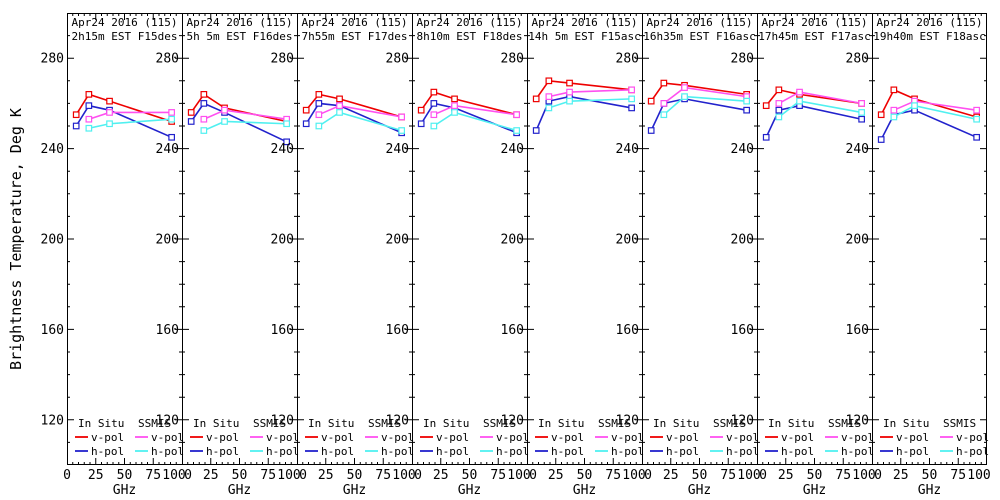 Image resolution: width=1000 pixels, height=500 pixels. What do you see at coordinates (16, 239) in the screenshot?
I see `y-axis-title: Brightness Temperature, Deg K` at bounding box center [16, 239].